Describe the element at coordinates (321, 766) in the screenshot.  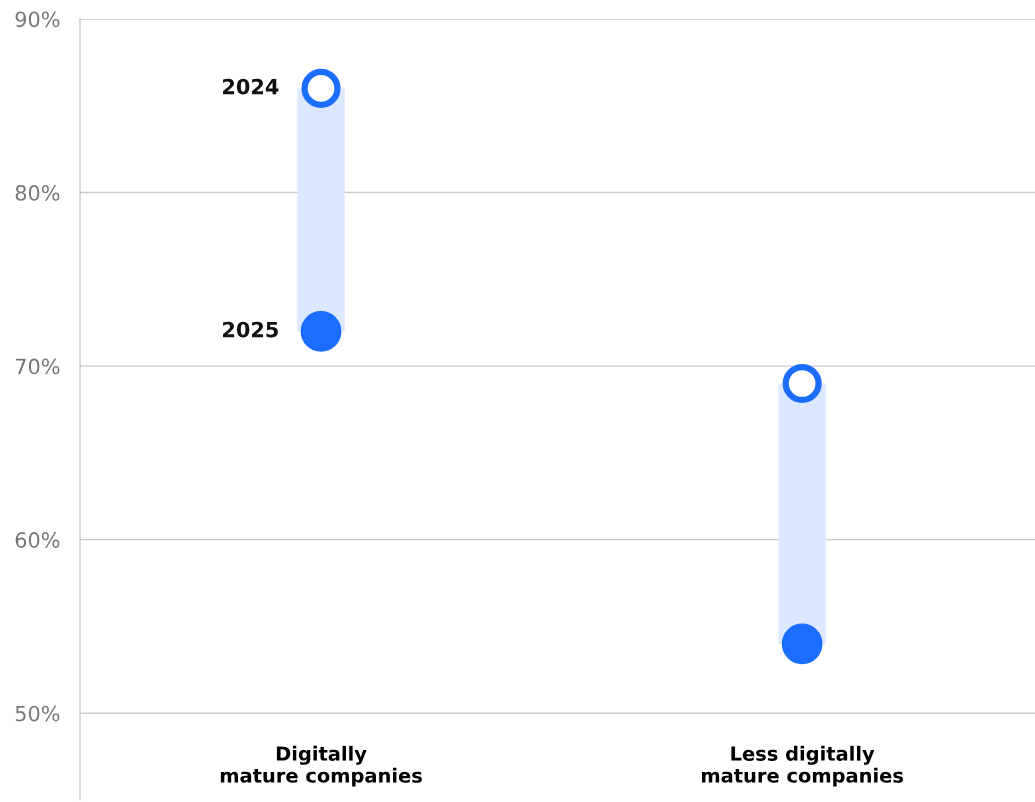
I see `x-tick-label: Digitally mature companies` at that location.